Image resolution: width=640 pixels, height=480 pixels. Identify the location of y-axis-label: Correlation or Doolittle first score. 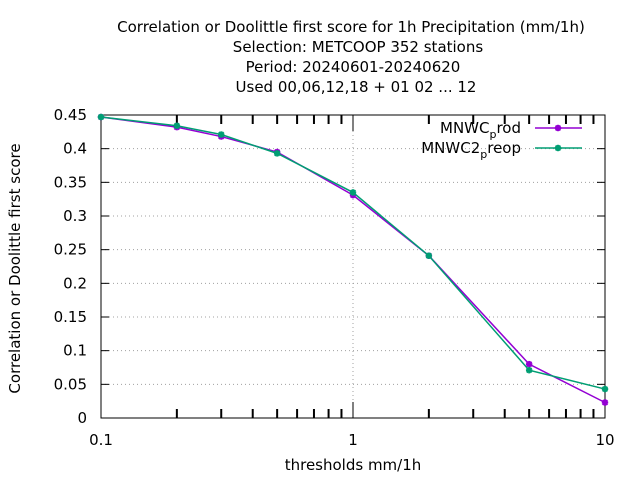
(15, 268).